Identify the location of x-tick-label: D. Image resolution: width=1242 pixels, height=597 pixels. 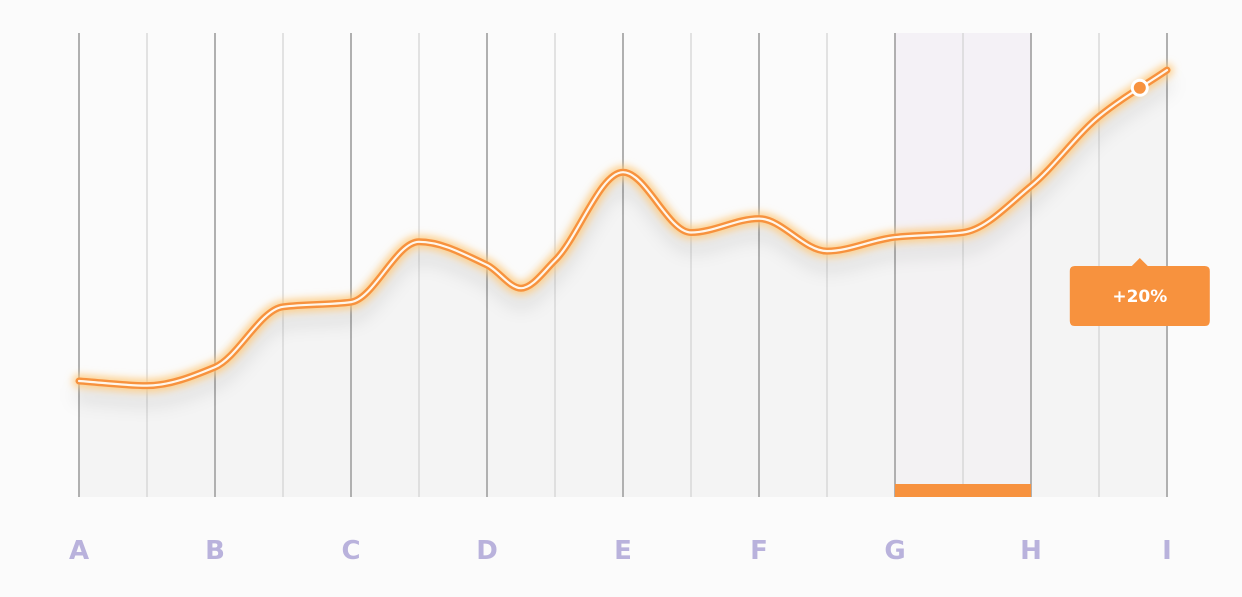
(487, 551).